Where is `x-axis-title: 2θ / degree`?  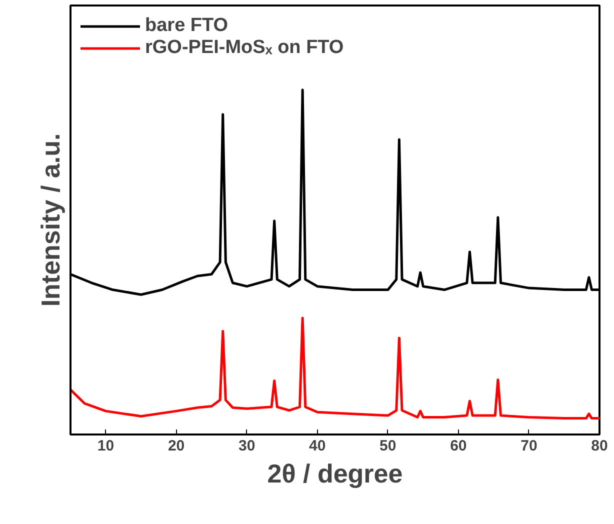 x-axis-title: 2θ / degree is located at coordinates (335, 473).